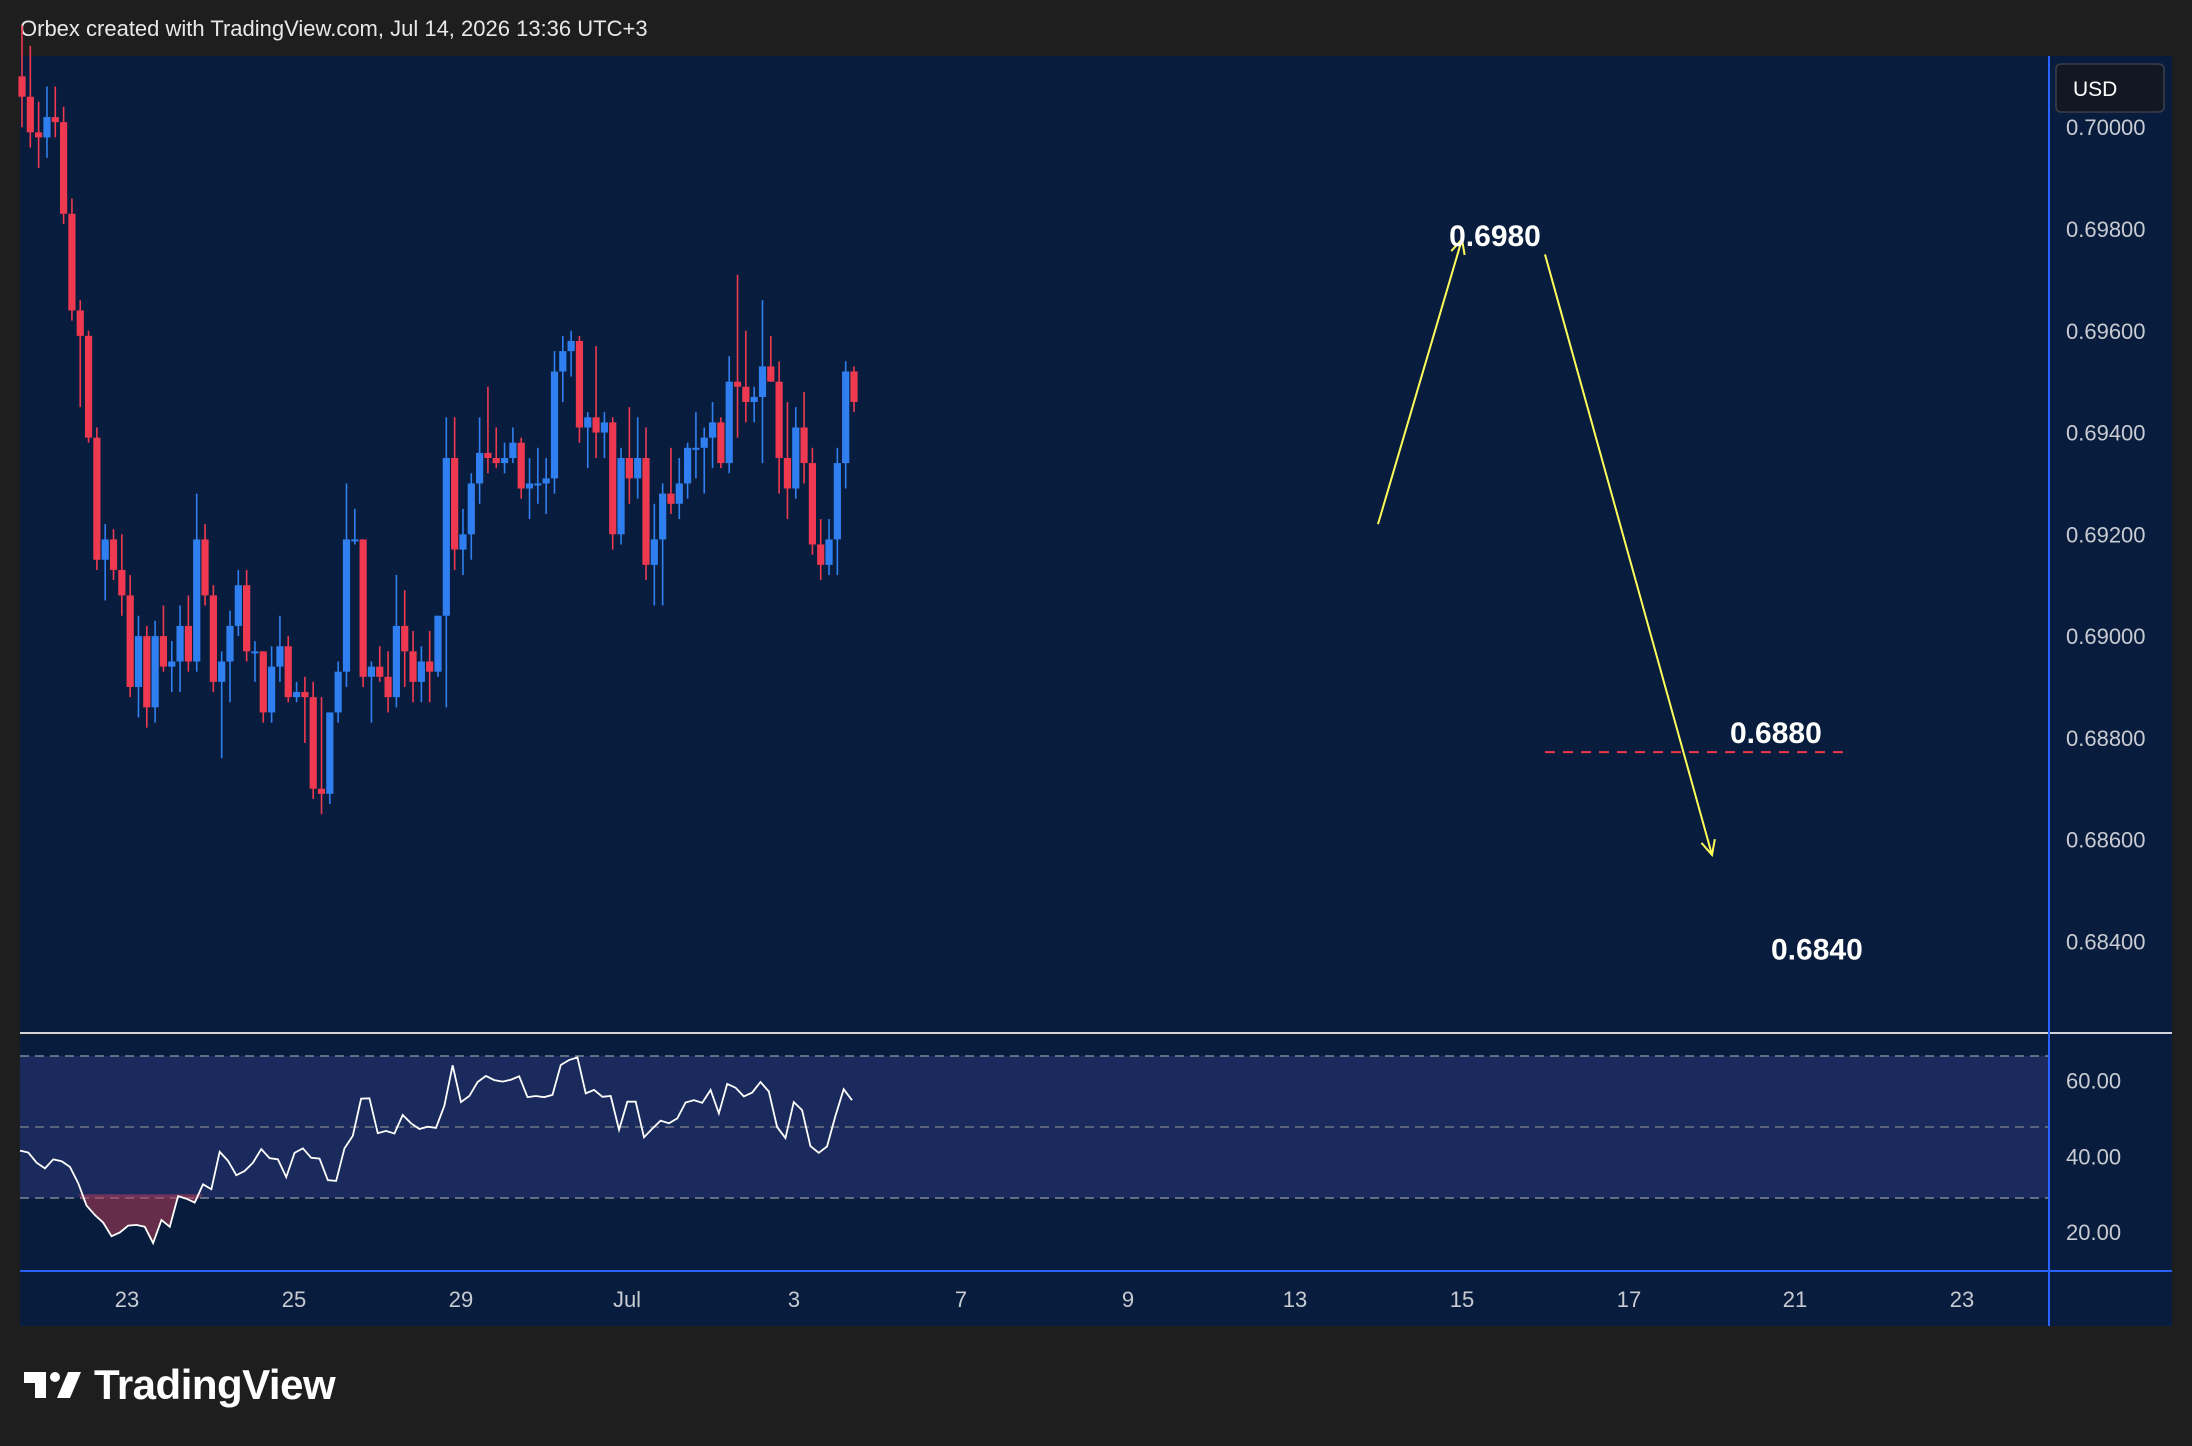  Describe the element at coordinates (2106, 534) in the screenshot. I see `price-tick-label: 0.69200` at that location.